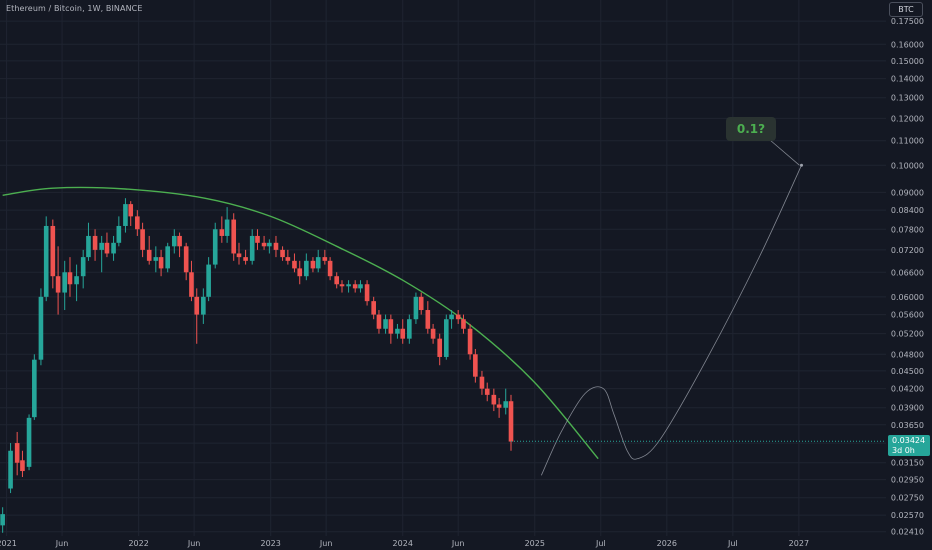 The height and width of the screenshot is (550, 932). I want to click on currency-button: BTC, so click(906, 9).